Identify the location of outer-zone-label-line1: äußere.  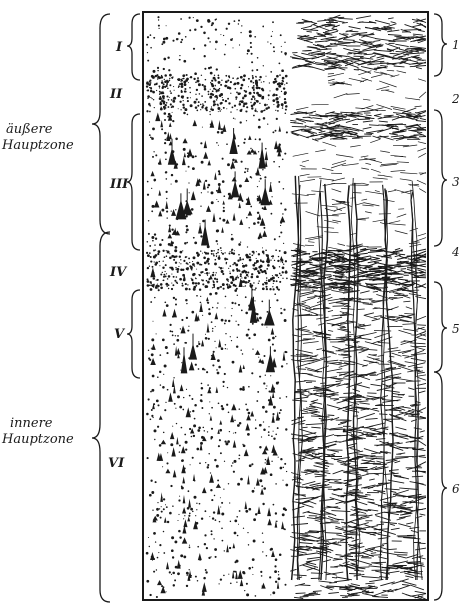
(29, 129).